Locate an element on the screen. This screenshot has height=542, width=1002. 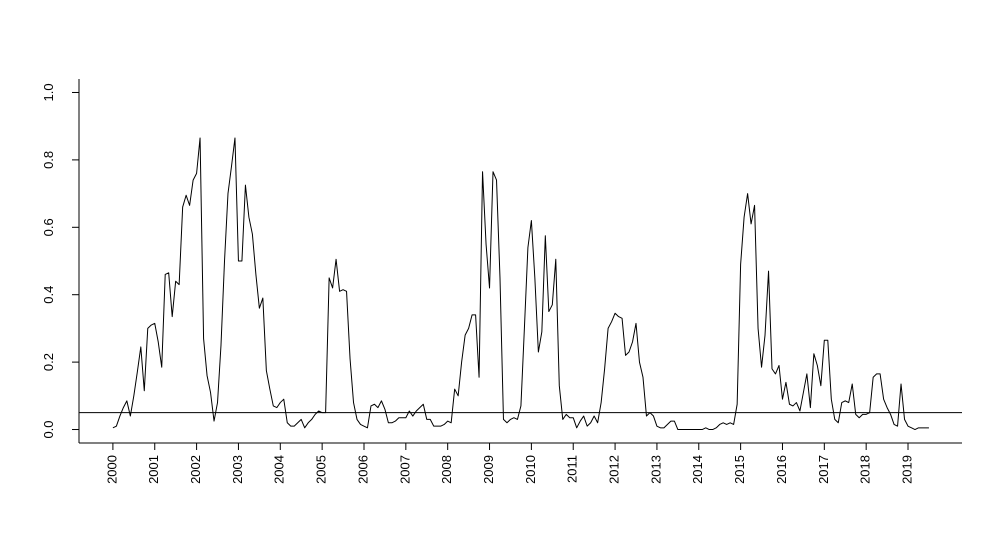
y-tick-label: 0.2 is located at coordinates (48, 362).